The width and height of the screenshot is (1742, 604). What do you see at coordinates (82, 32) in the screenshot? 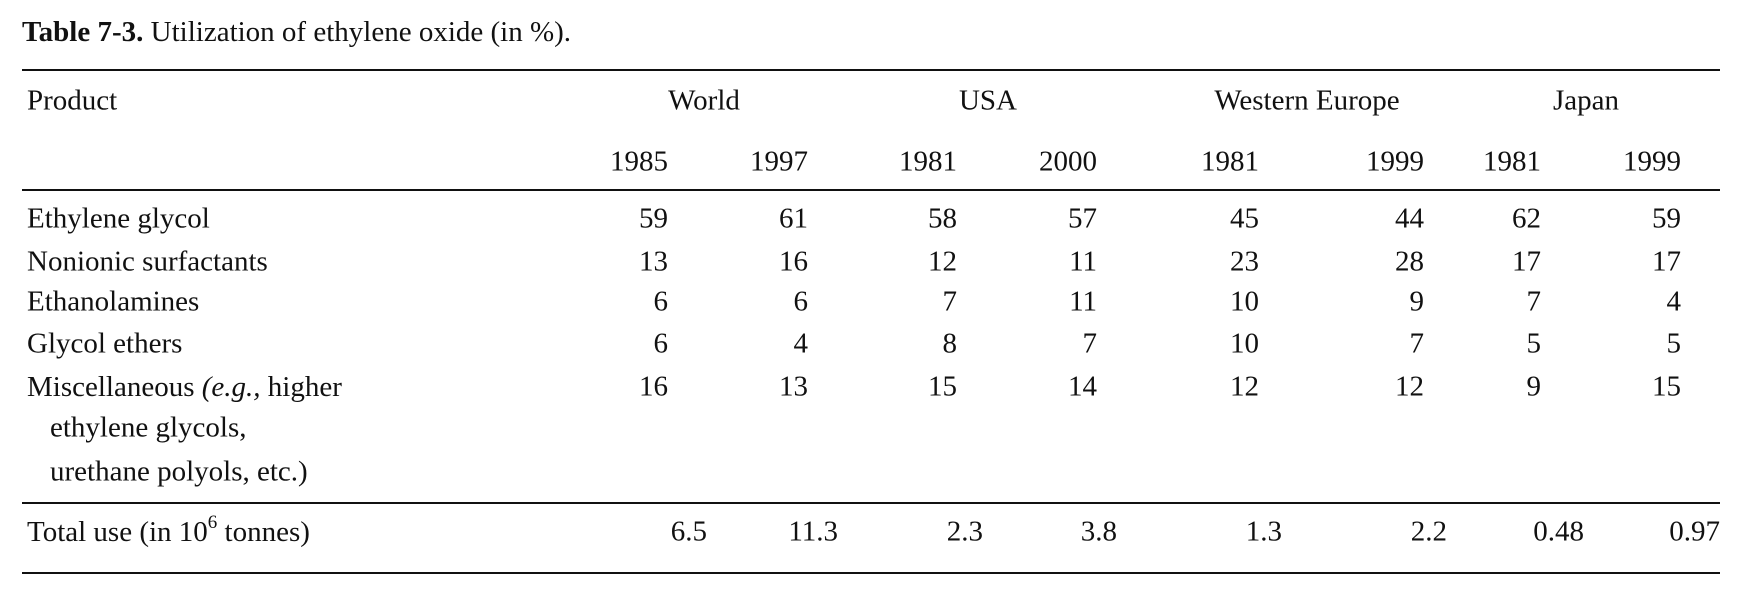
I see `caption-label: Table 7-3.` at bounding box center [82, 32].